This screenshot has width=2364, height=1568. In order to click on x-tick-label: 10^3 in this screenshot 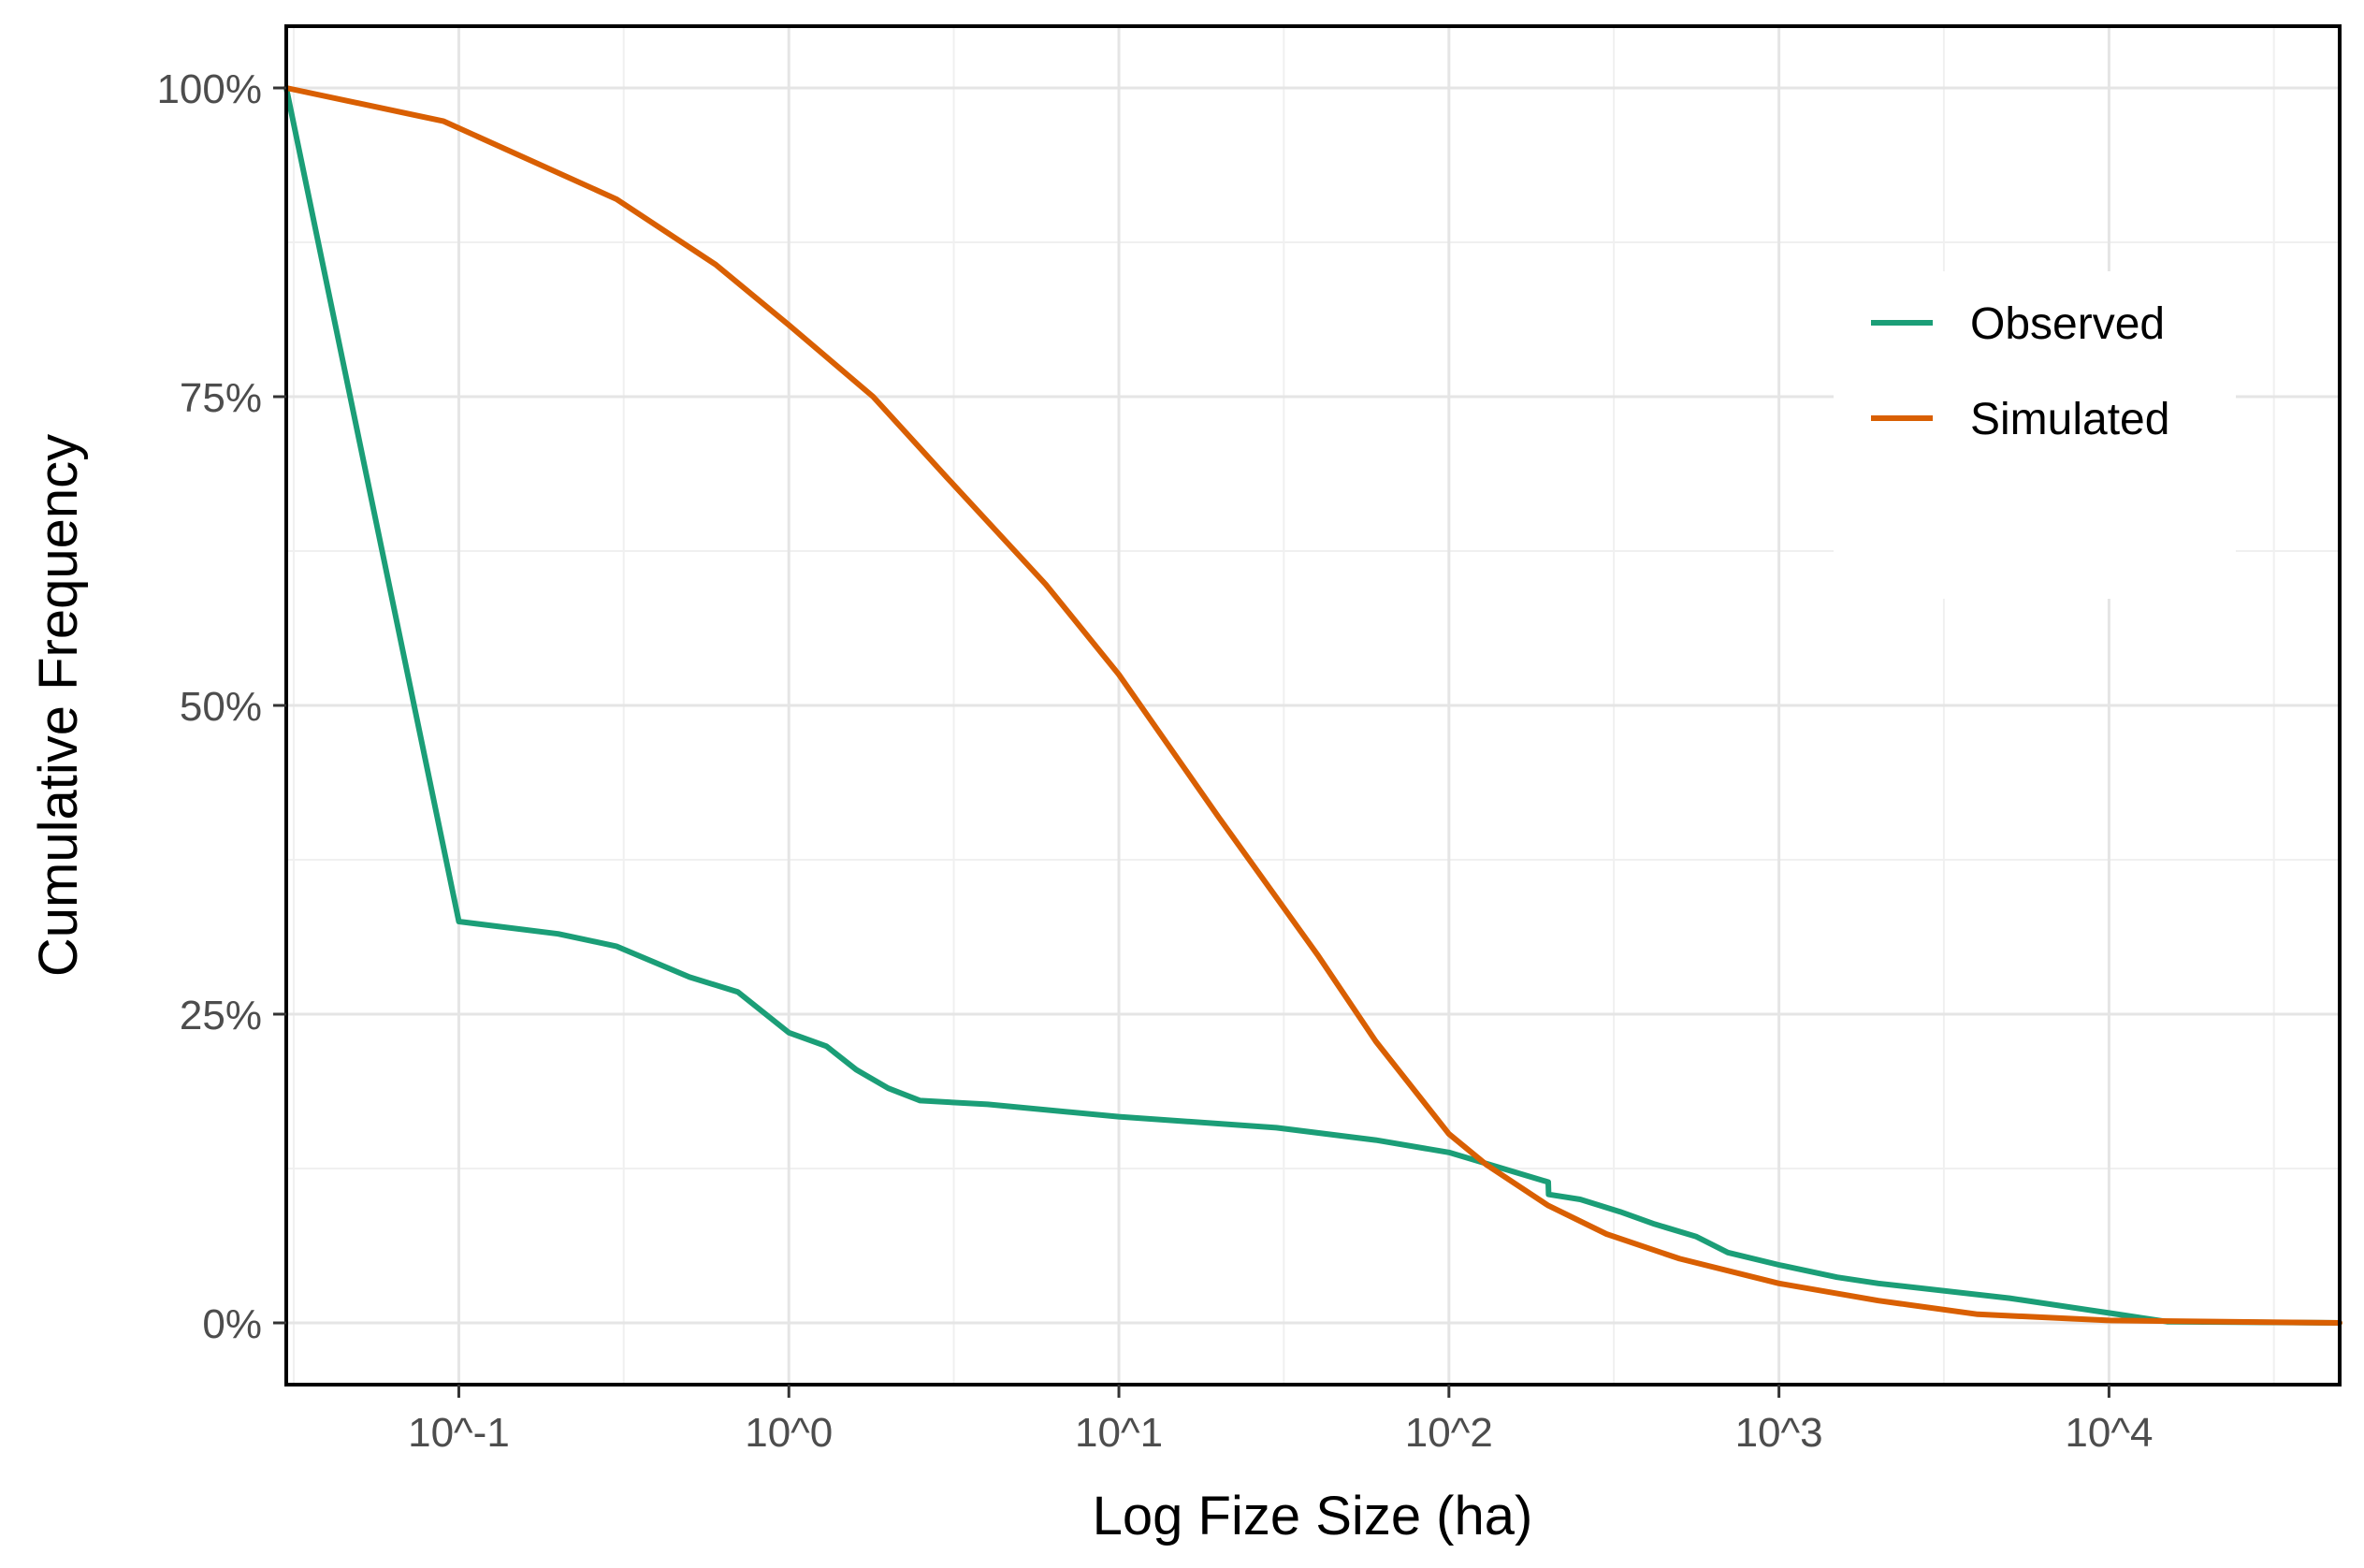, I will do `click(1779, 1433)`.